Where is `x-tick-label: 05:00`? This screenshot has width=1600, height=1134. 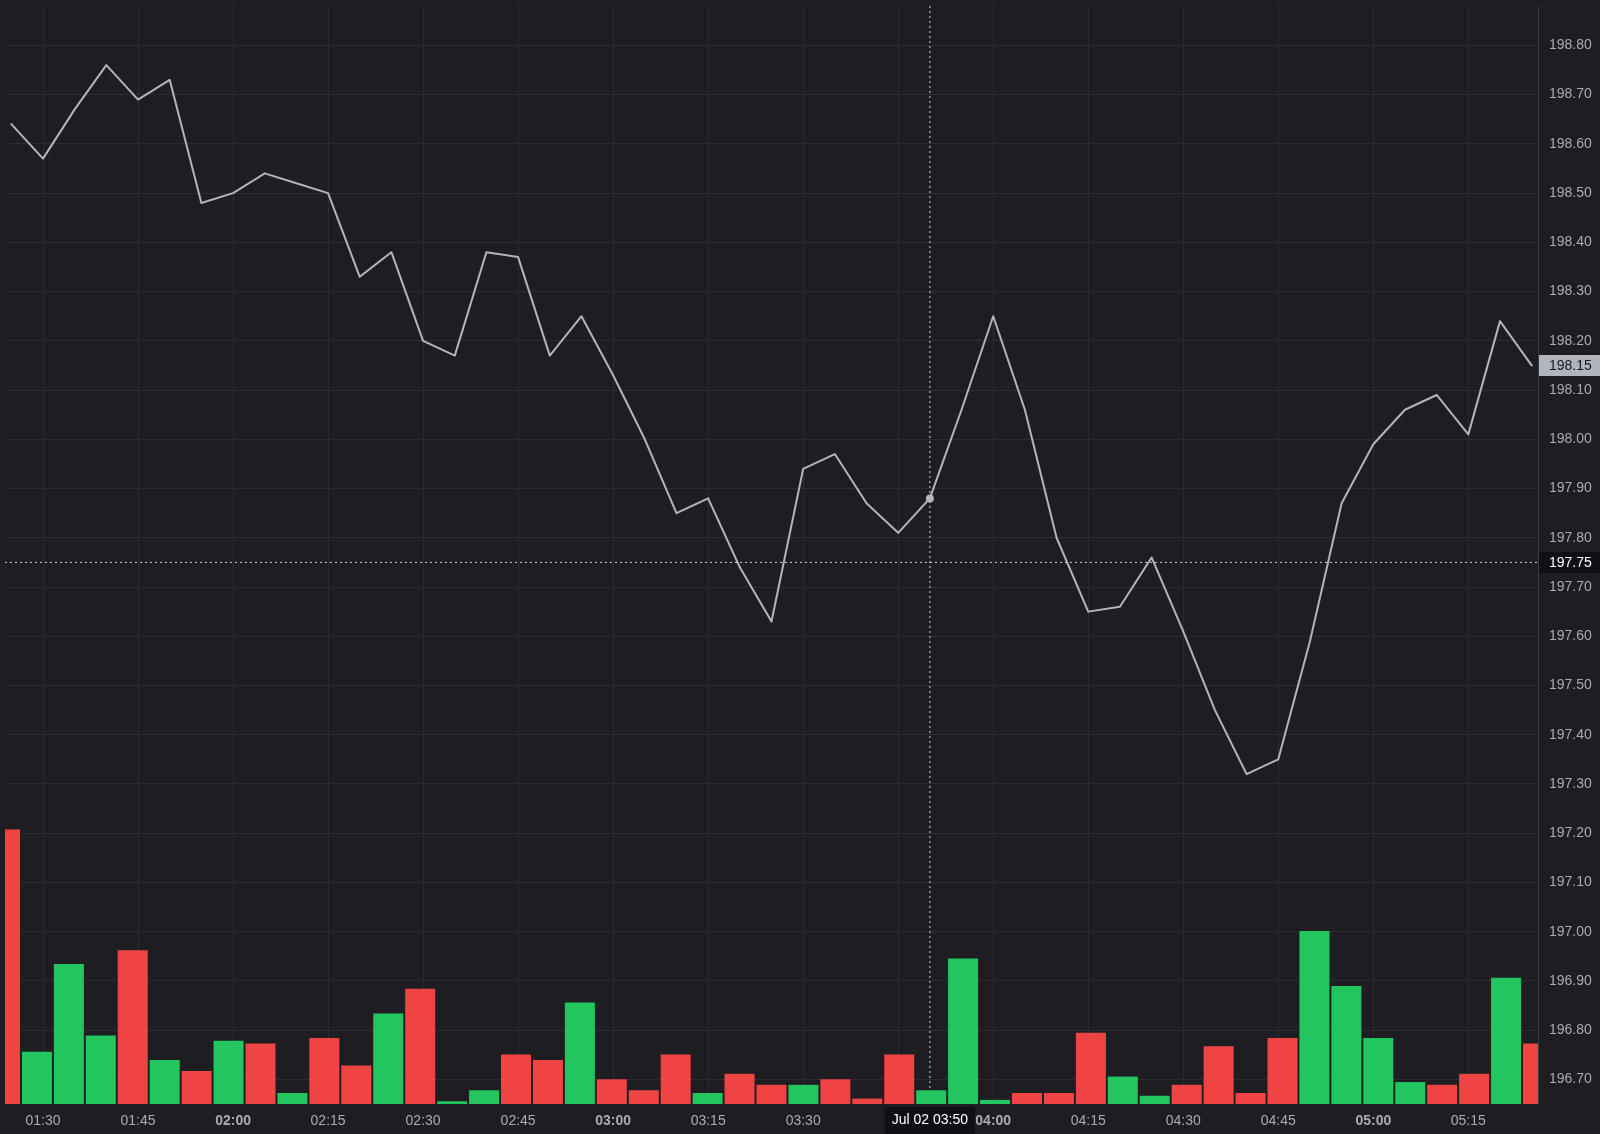 x-tick-label: 05:00 is located at coordinates (1373, 1120).